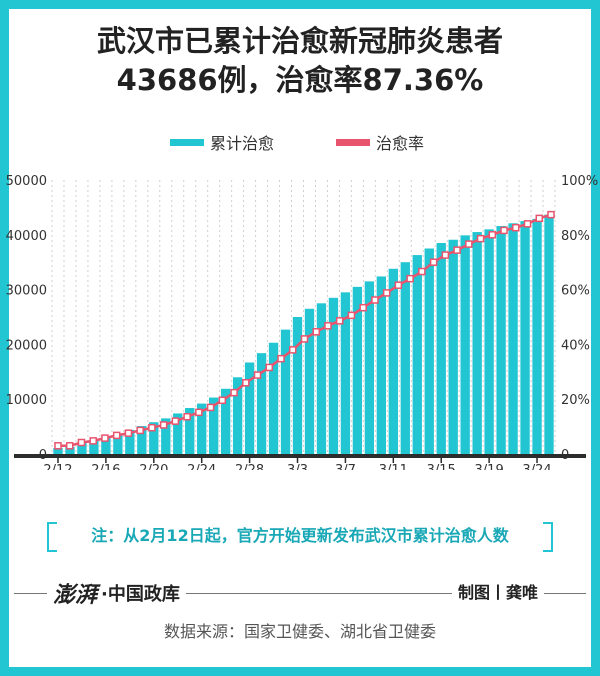  What do you see at coordinates (26, 345) in the screenshot?
I see `left-tick-label: 20000` at bounding box center [26, 345].